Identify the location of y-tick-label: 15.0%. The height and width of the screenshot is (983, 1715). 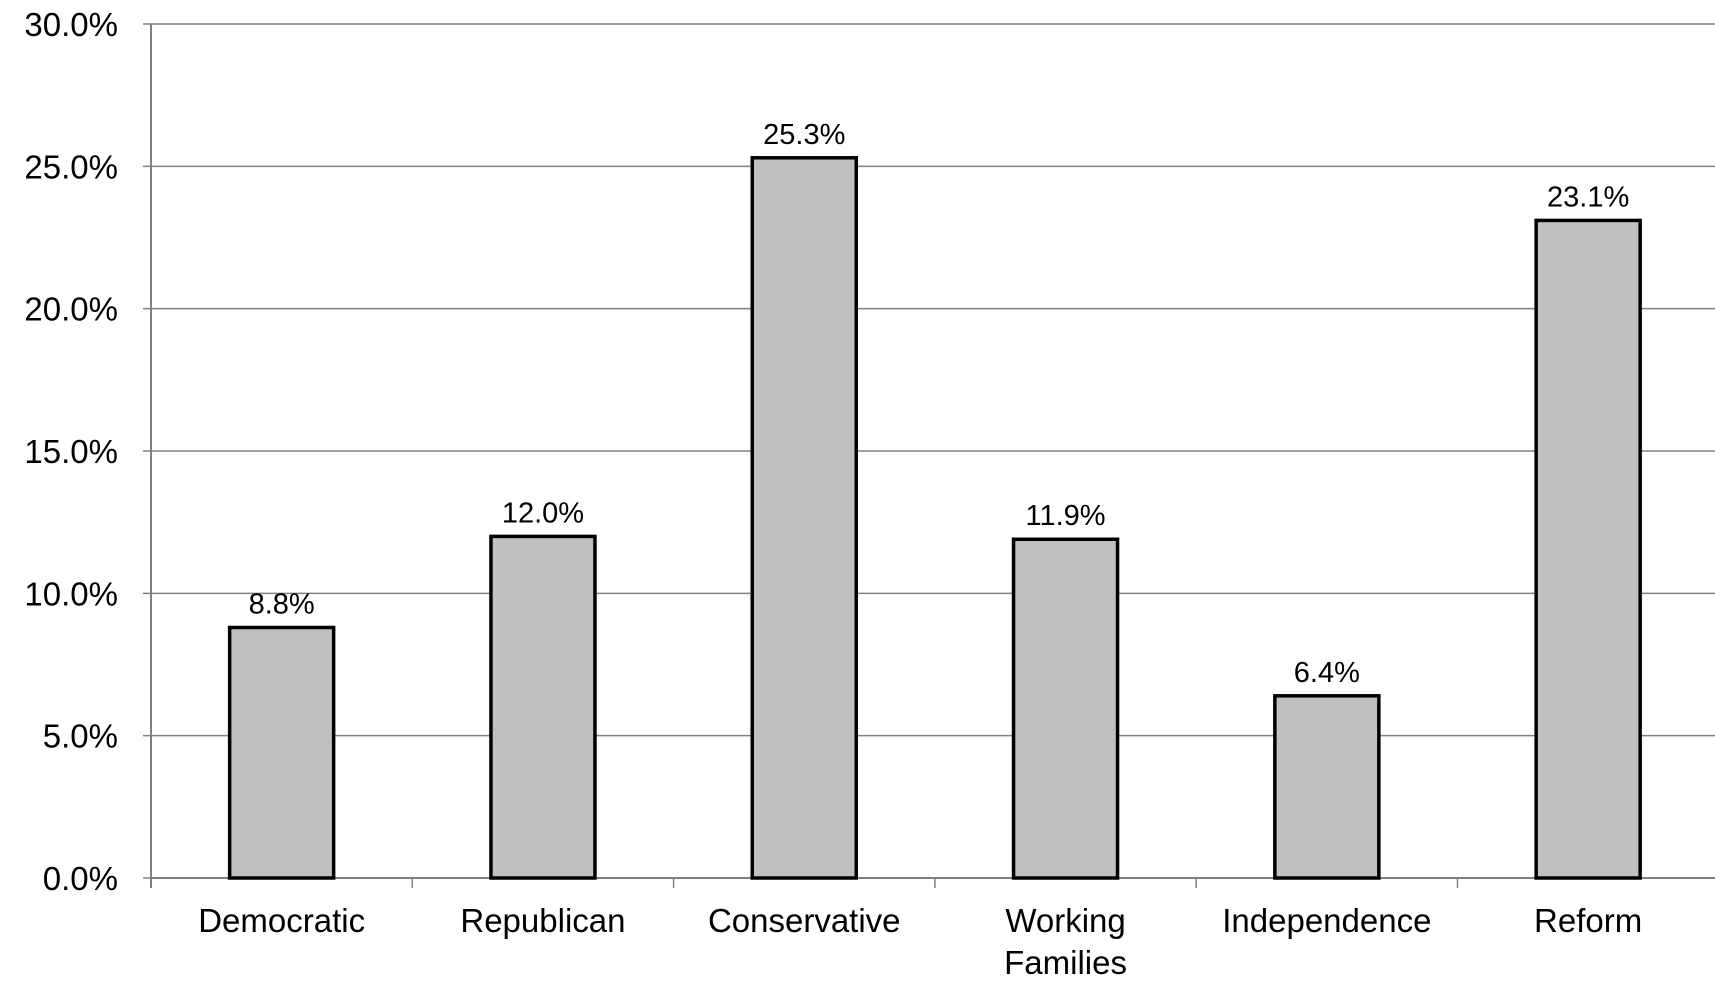
(71, 451).